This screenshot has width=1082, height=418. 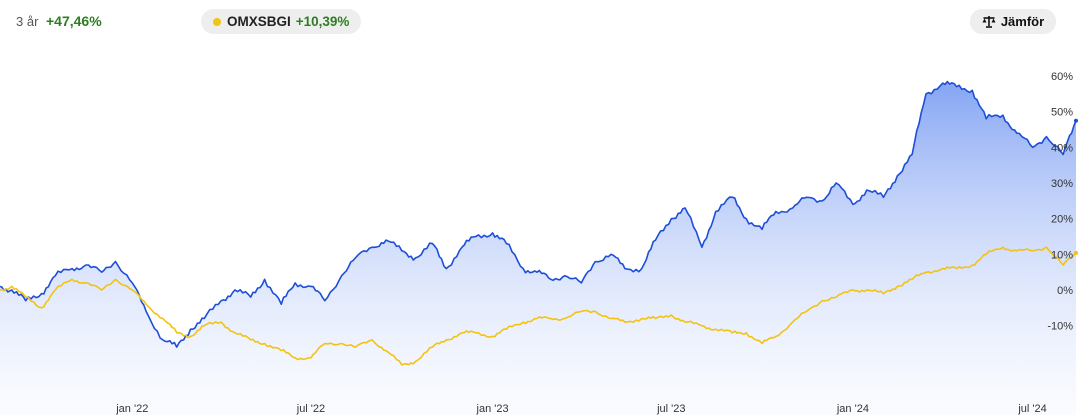 I want to click on x-tick-label: jan '22, so click(x=131, y=409).